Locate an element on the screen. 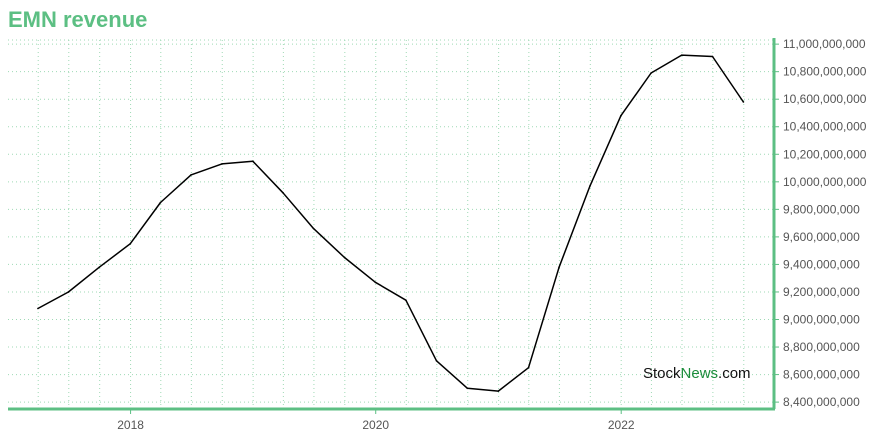  y-tick-label: 8,800,000,000 is located at coordinates (821, 347).